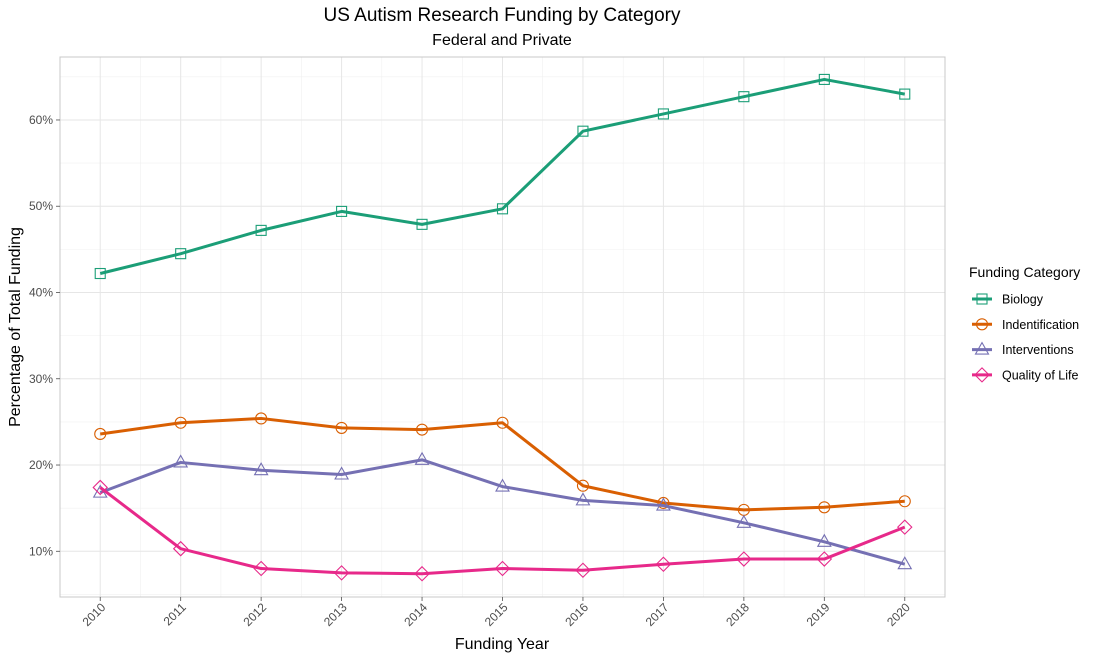 The height and width of the screenshot is (660, 1100). I want to click on legend-key-marker-biology, so click(982, 299).